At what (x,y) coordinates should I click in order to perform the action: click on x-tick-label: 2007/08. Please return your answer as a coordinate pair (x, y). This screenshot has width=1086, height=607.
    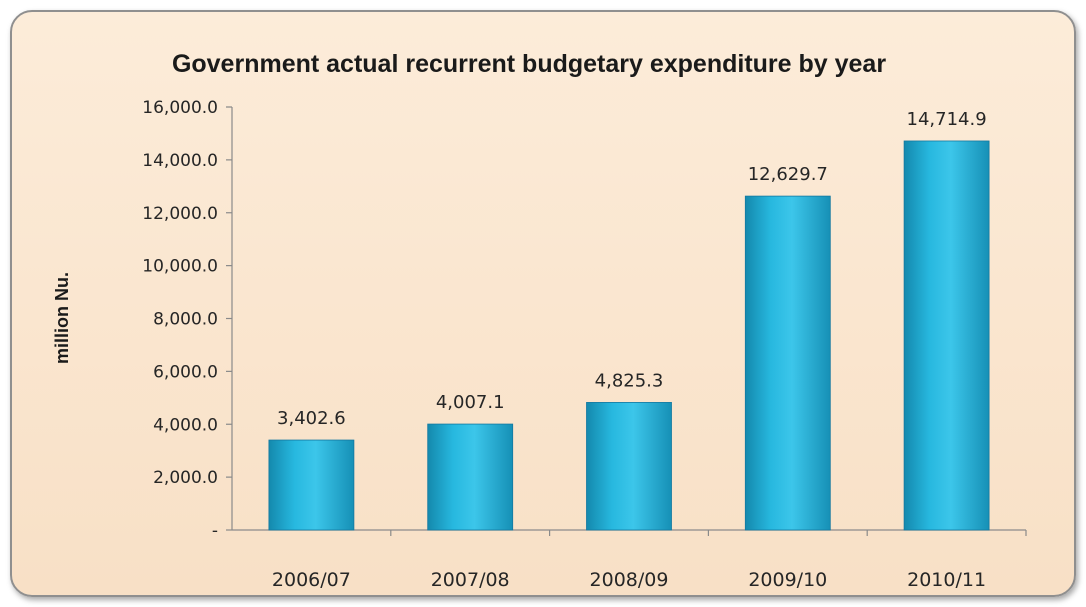
    Looking at the image, I should click on (470, 580).